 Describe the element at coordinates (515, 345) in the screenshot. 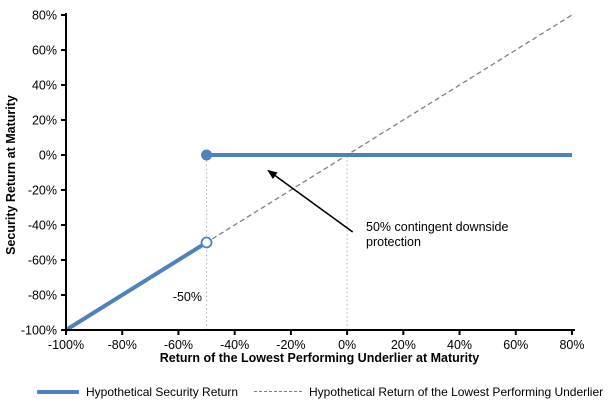

I see `x-tick-label: 60%` at that location.